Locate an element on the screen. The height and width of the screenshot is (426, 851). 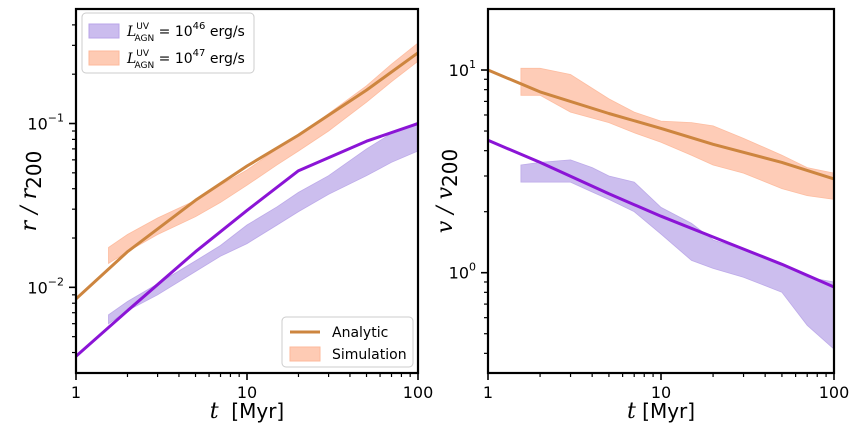
legend-entry-label: LUV AGN = 1046 erg/s is located at coordinates (185, 32).